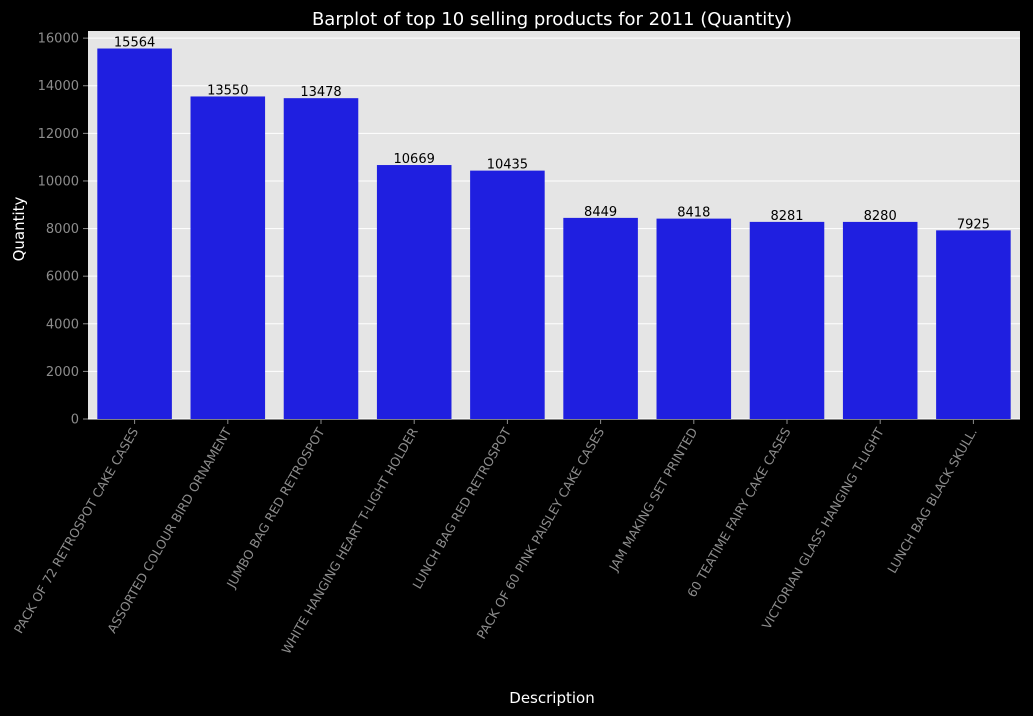 The image size is (1033, 716). What do you see at coordinates (58, 181) in the screenshot?
I see `y-tick-label: 10000` at bounding box center [58, 181].